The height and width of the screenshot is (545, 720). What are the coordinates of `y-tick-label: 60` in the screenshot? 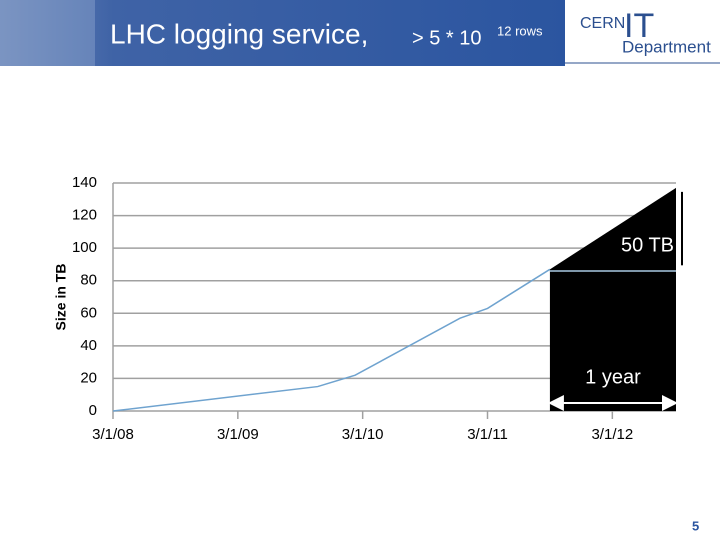 It's located at (88, 312).